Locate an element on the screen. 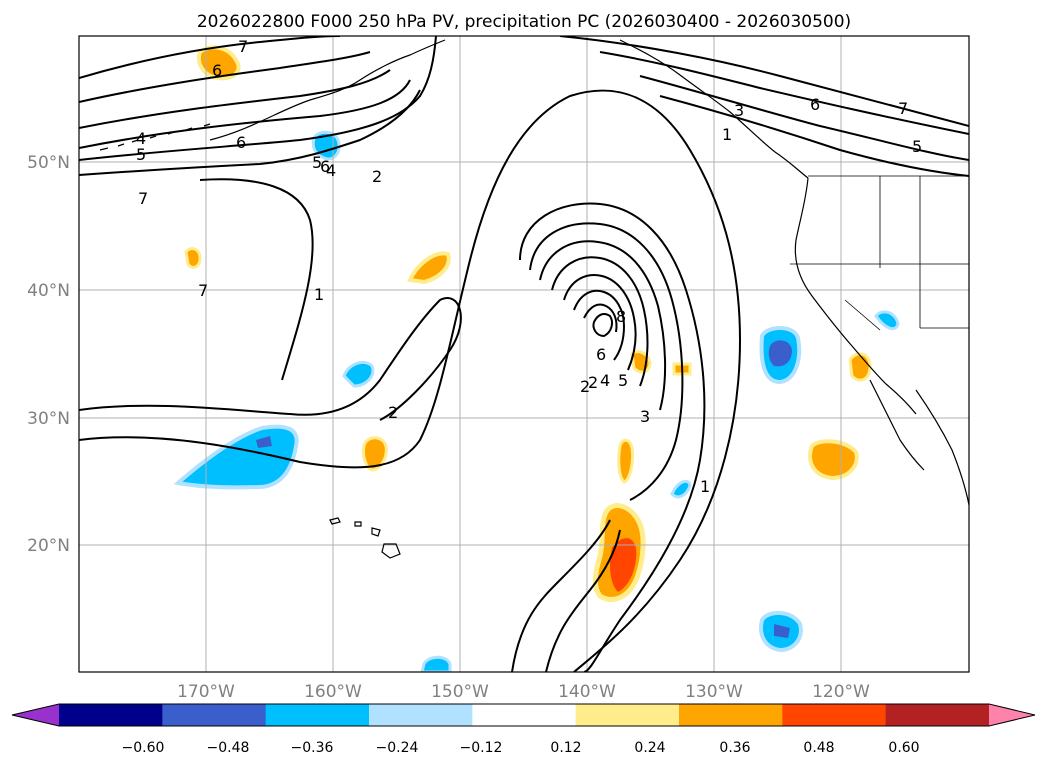 This screenshot has height=765, width=1047. precip-patch-sub-pos is located at coordinates (625, 461).